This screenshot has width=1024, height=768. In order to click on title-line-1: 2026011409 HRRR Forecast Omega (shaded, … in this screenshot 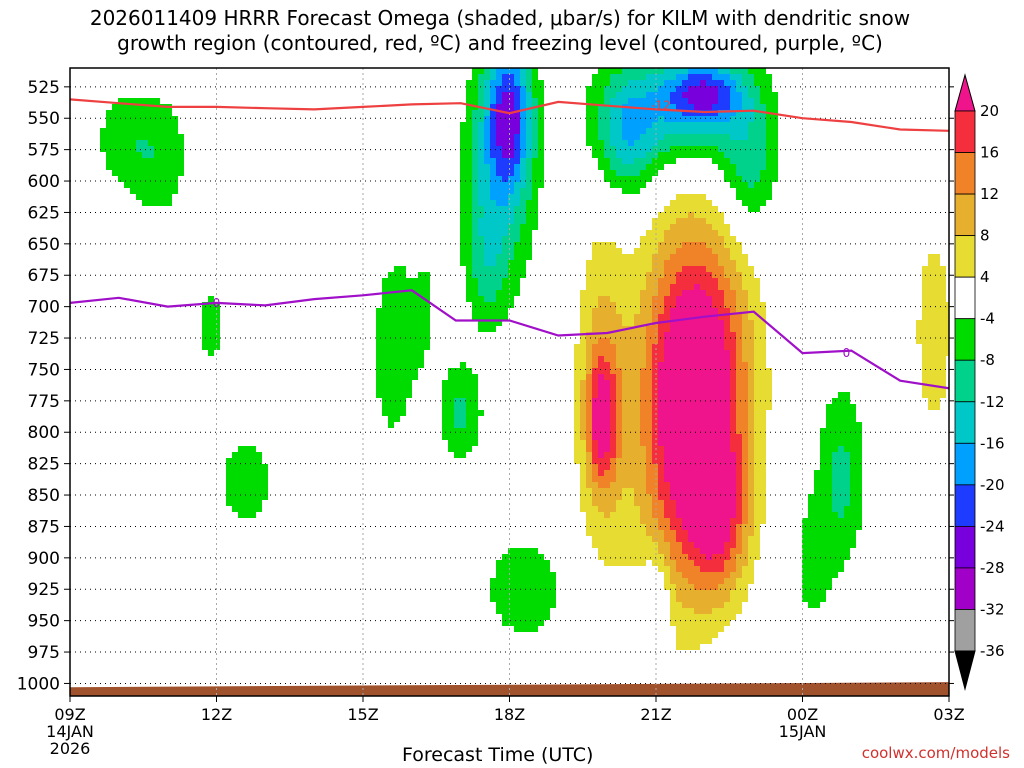, I will do `click(500, 18)`.